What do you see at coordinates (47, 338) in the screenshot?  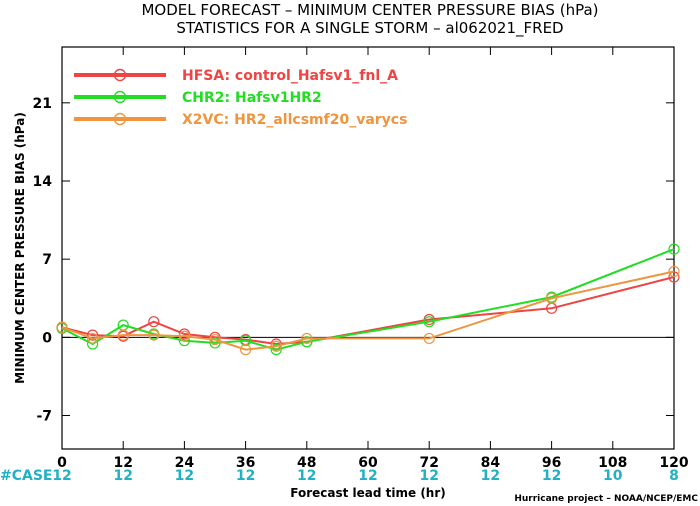 I see `y-tick-label: 0` at bounding box center [47, 338].